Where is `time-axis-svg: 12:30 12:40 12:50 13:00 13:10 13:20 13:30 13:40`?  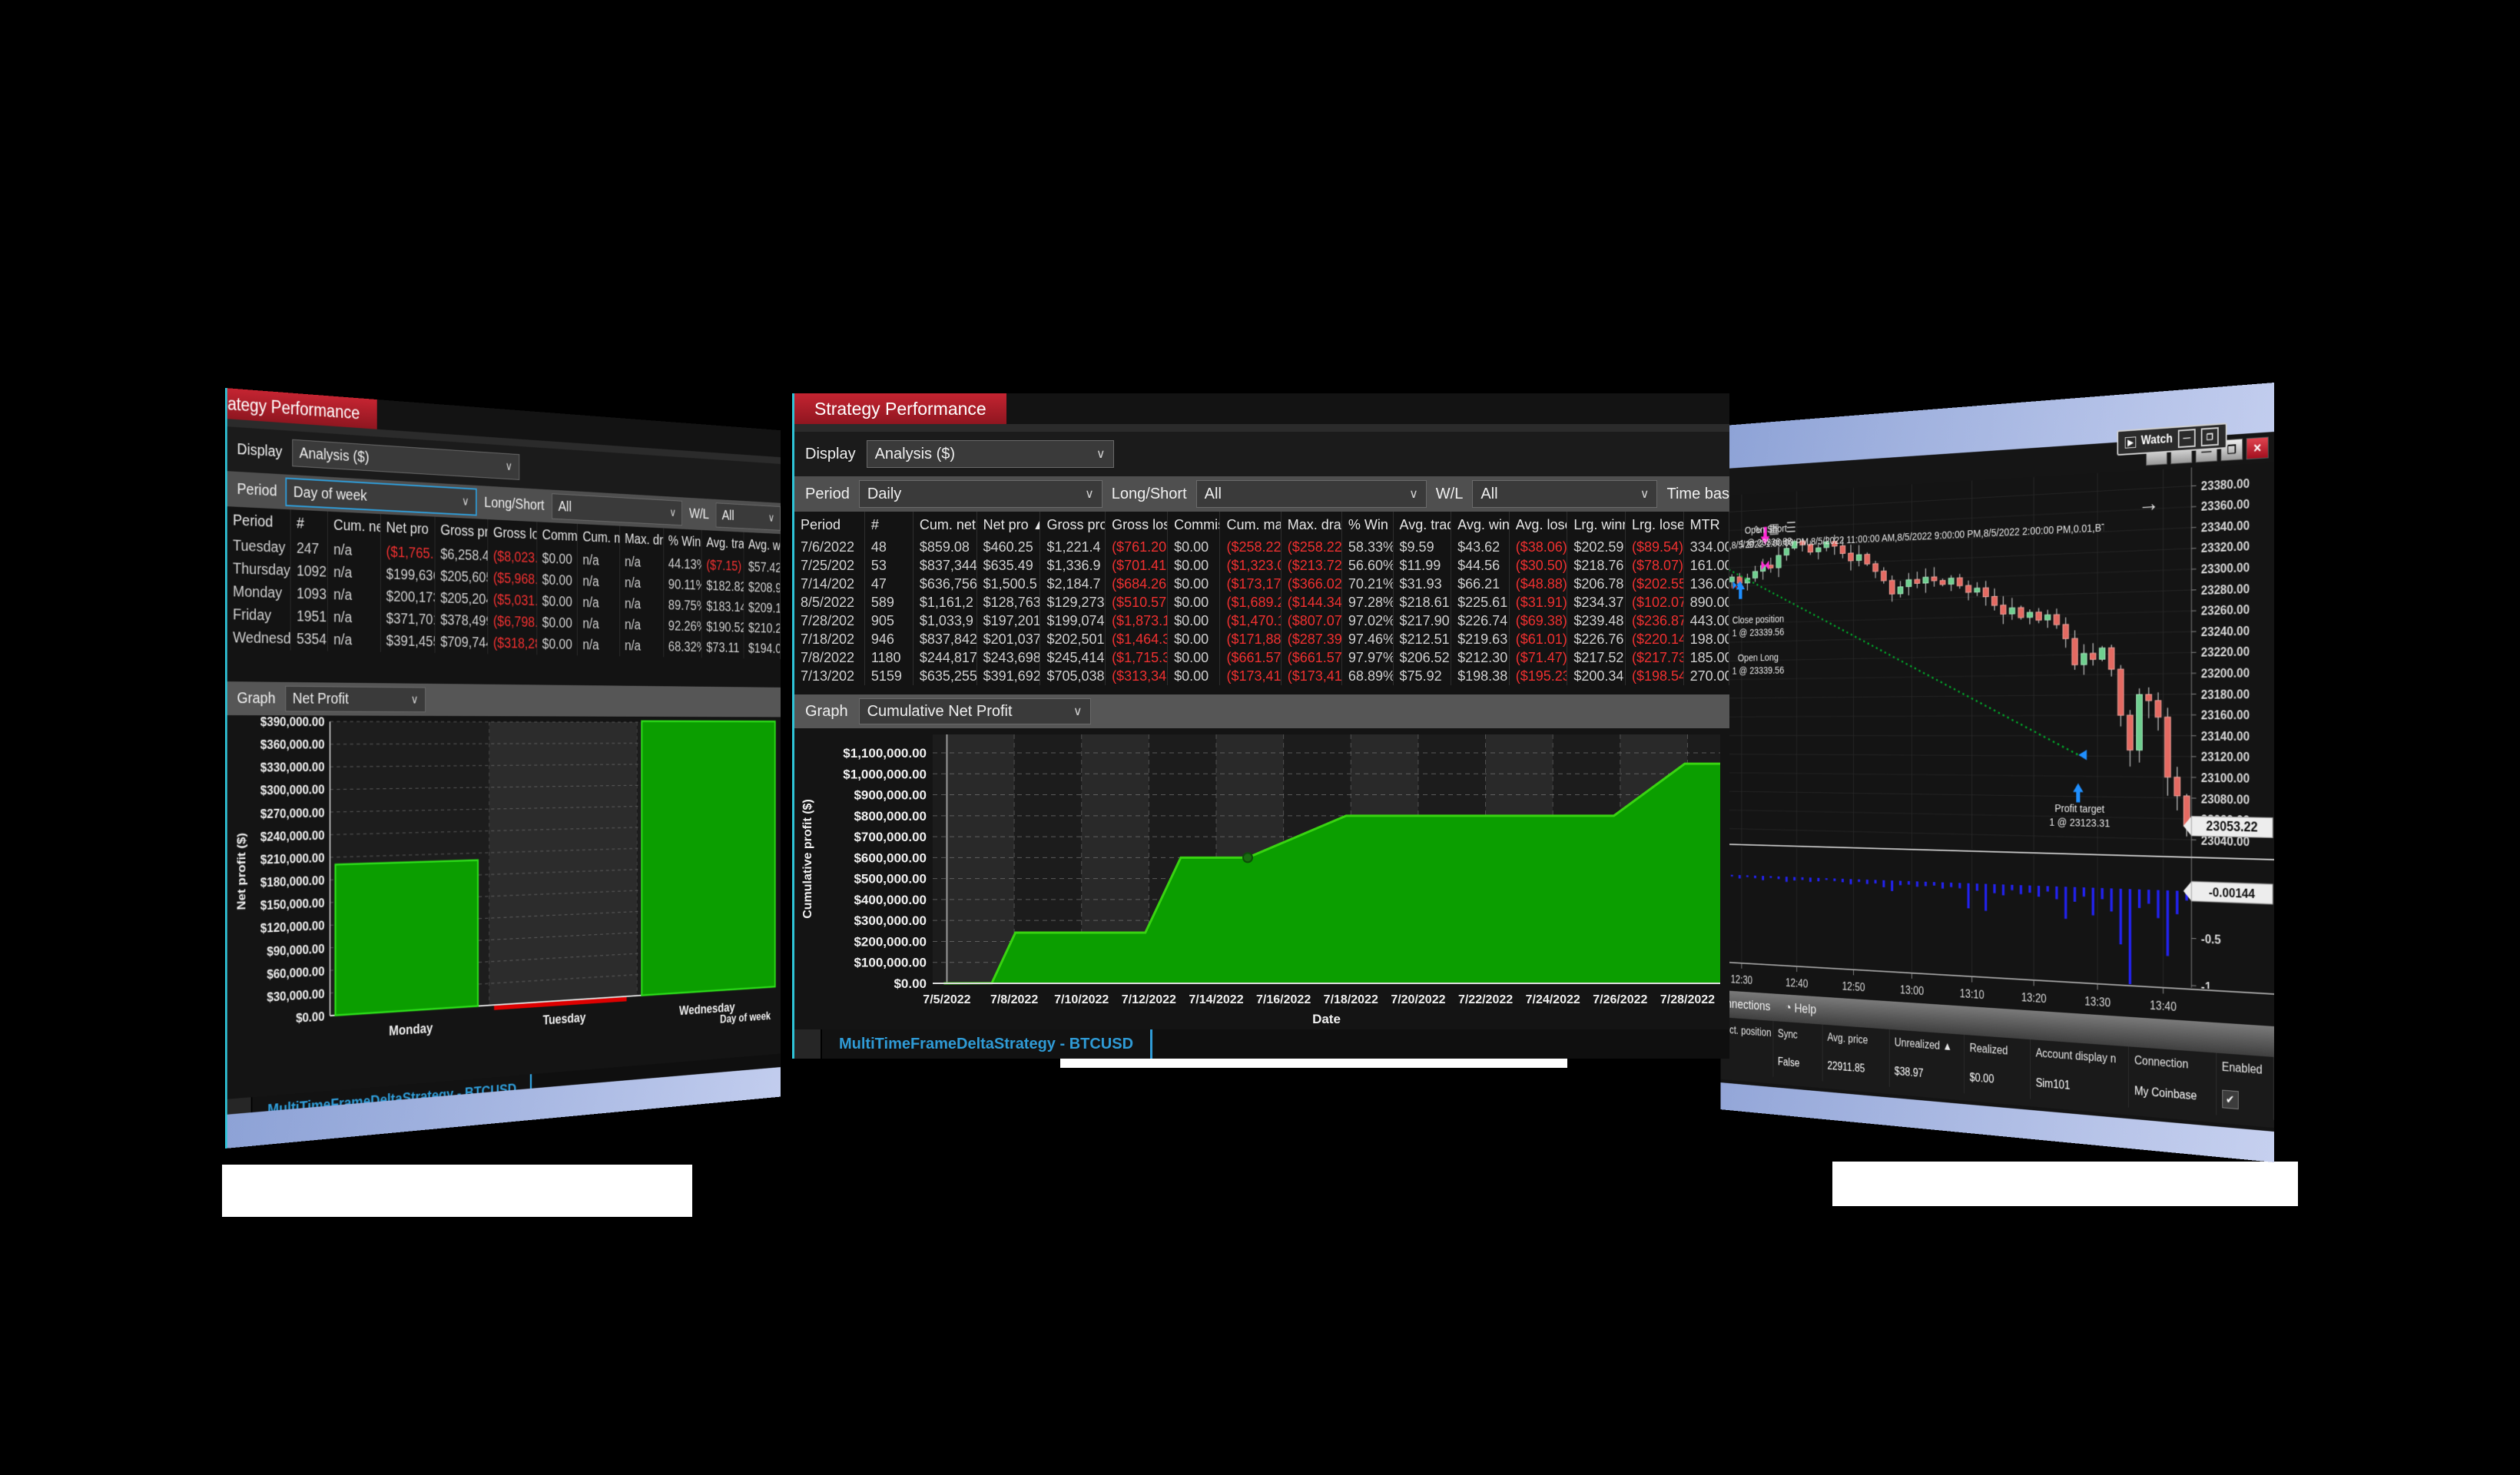
time-axis-svg: 12:30 12:40 12:50 13:00 13:10 13:20 13:30 13:40 is located at coordinates (1997, 987).